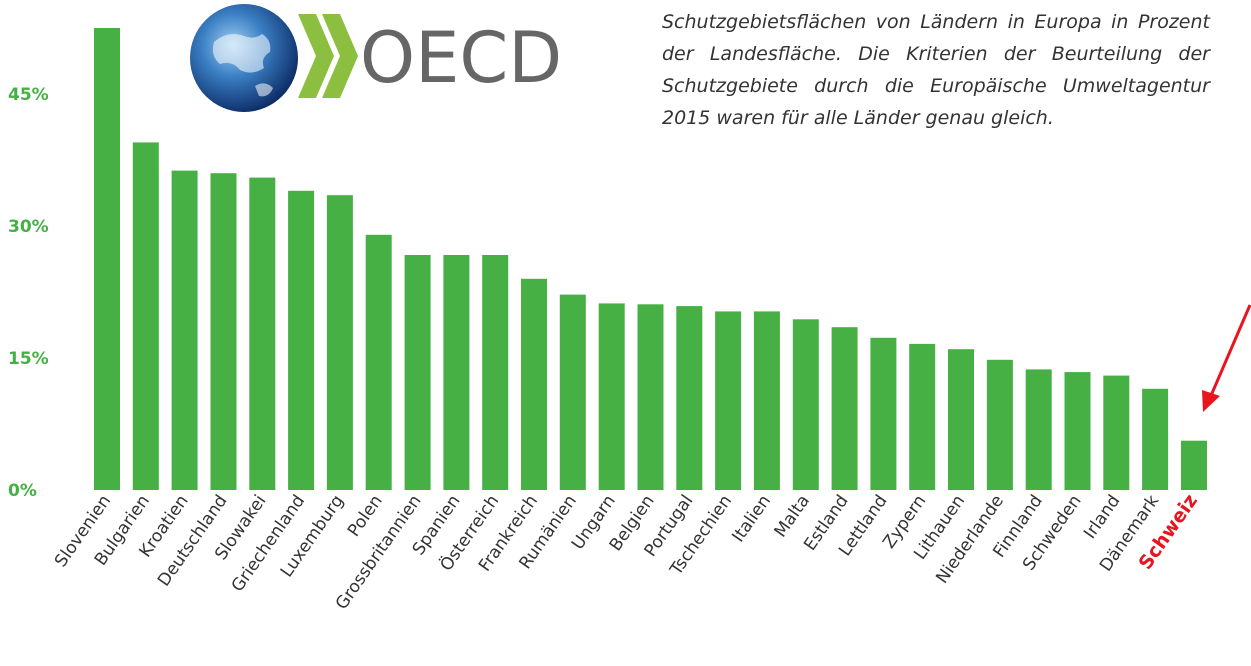  Describe the element at coordinates (28, 95) in the screenshot. I see `y-tick-label: 45%` at that location.